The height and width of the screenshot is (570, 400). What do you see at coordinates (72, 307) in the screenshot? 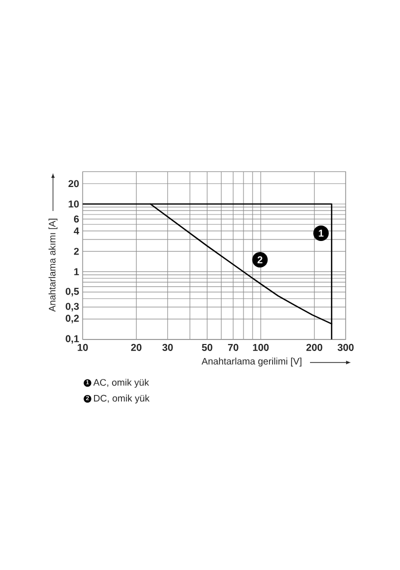
I see `y-tick-label: 0,3` at bounding box center [72, 307].